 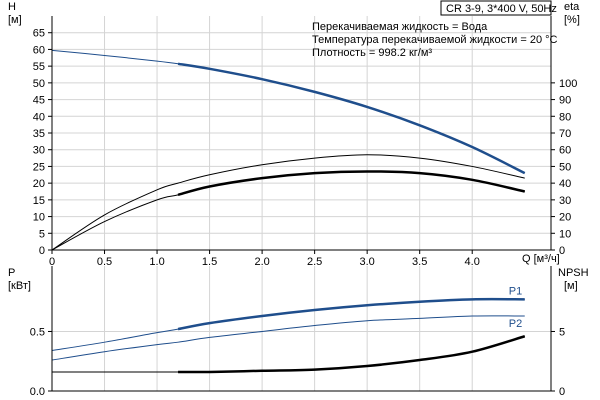 I want to click on top-x-tick-label: 3.5, so click(x=419, y=262).